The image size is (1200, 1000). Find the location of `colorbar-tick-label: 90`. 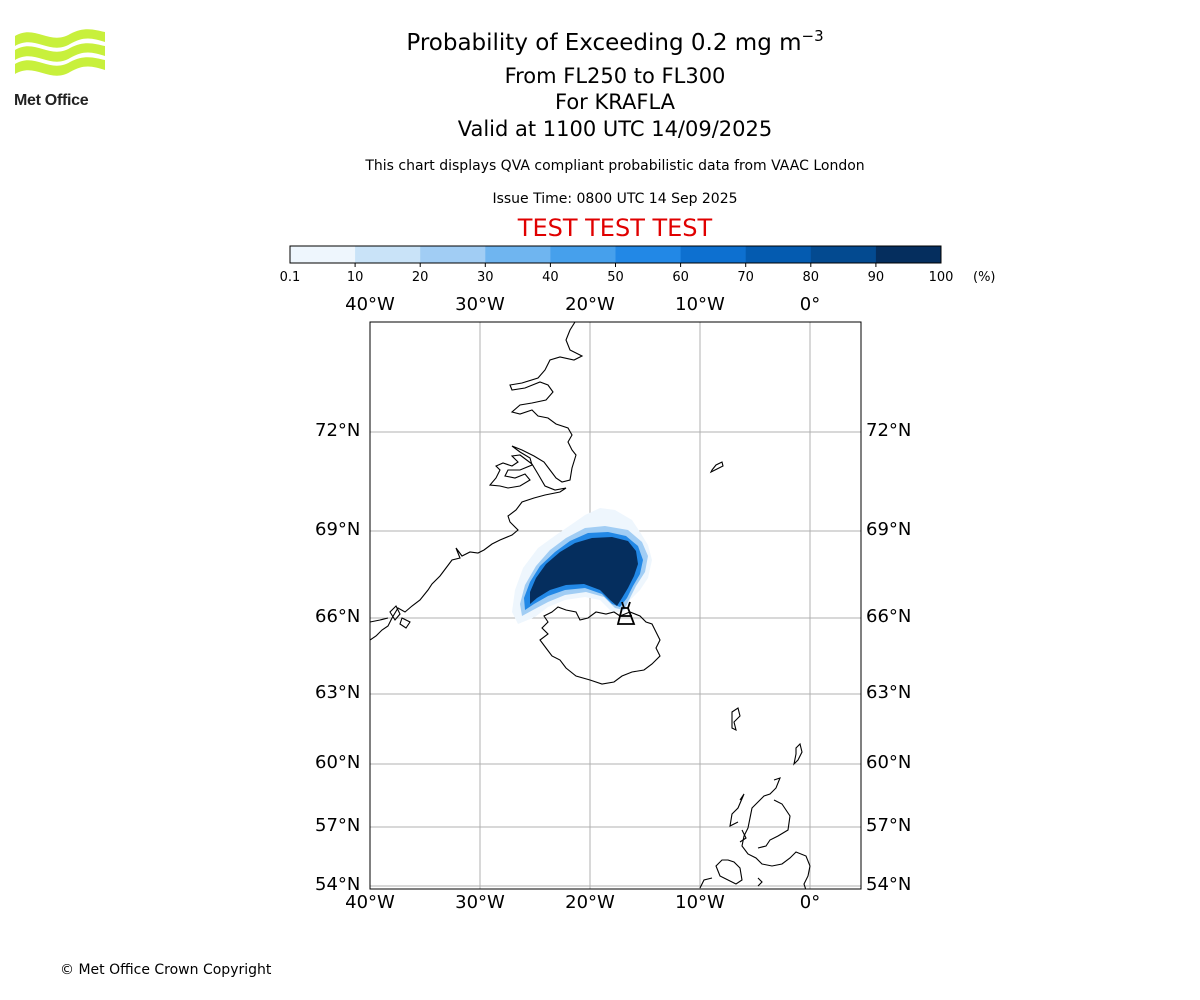

colorbar-tick-label: 90 is located at coordinates (876, 277).